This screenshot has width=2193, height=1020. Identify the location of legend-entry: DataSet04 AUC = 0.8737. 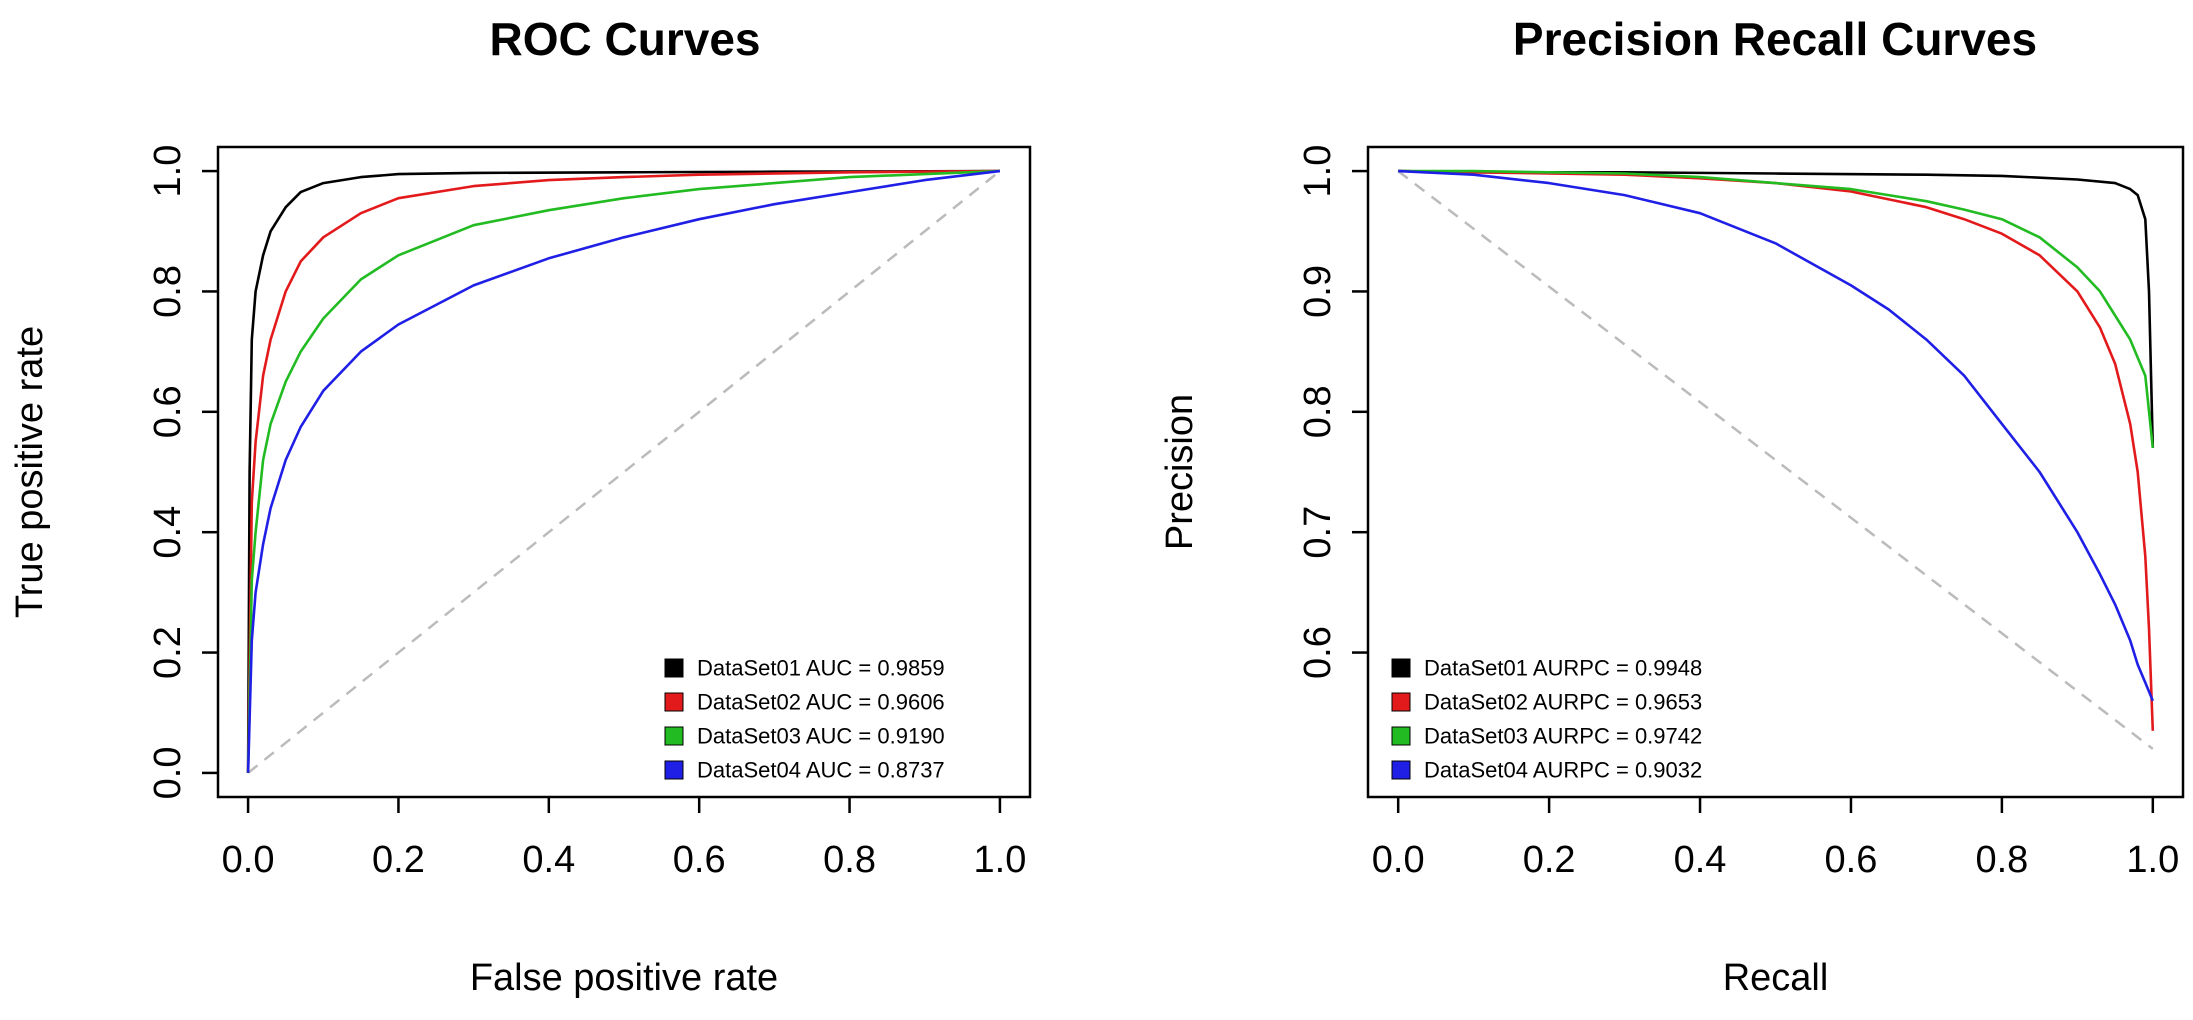
(821, 770).